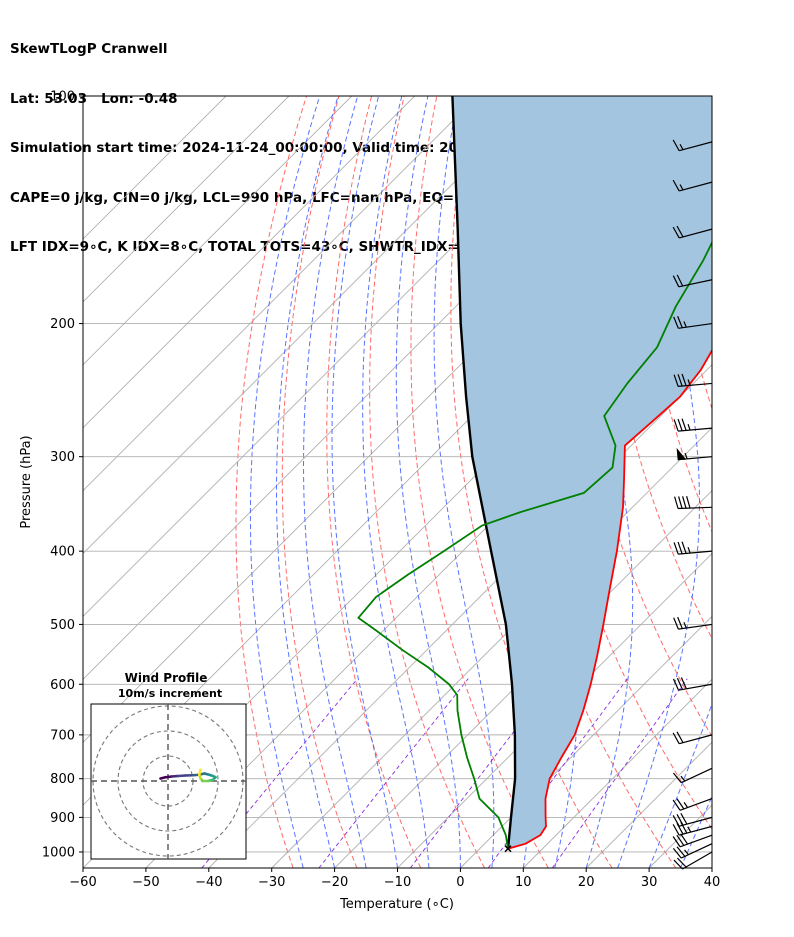  Describe the element at coordinates (170, 693) in the screenshot. I see `hodograph-subtitle: 10m/s increment` at that location.